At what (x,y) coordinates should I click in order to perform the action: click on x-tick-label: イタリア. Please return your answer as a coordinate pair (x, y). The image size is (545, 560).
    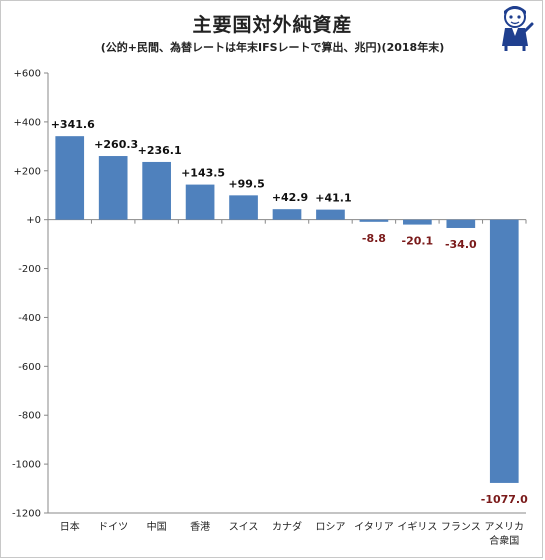
    Looking at the image, I should click on (374, 527).